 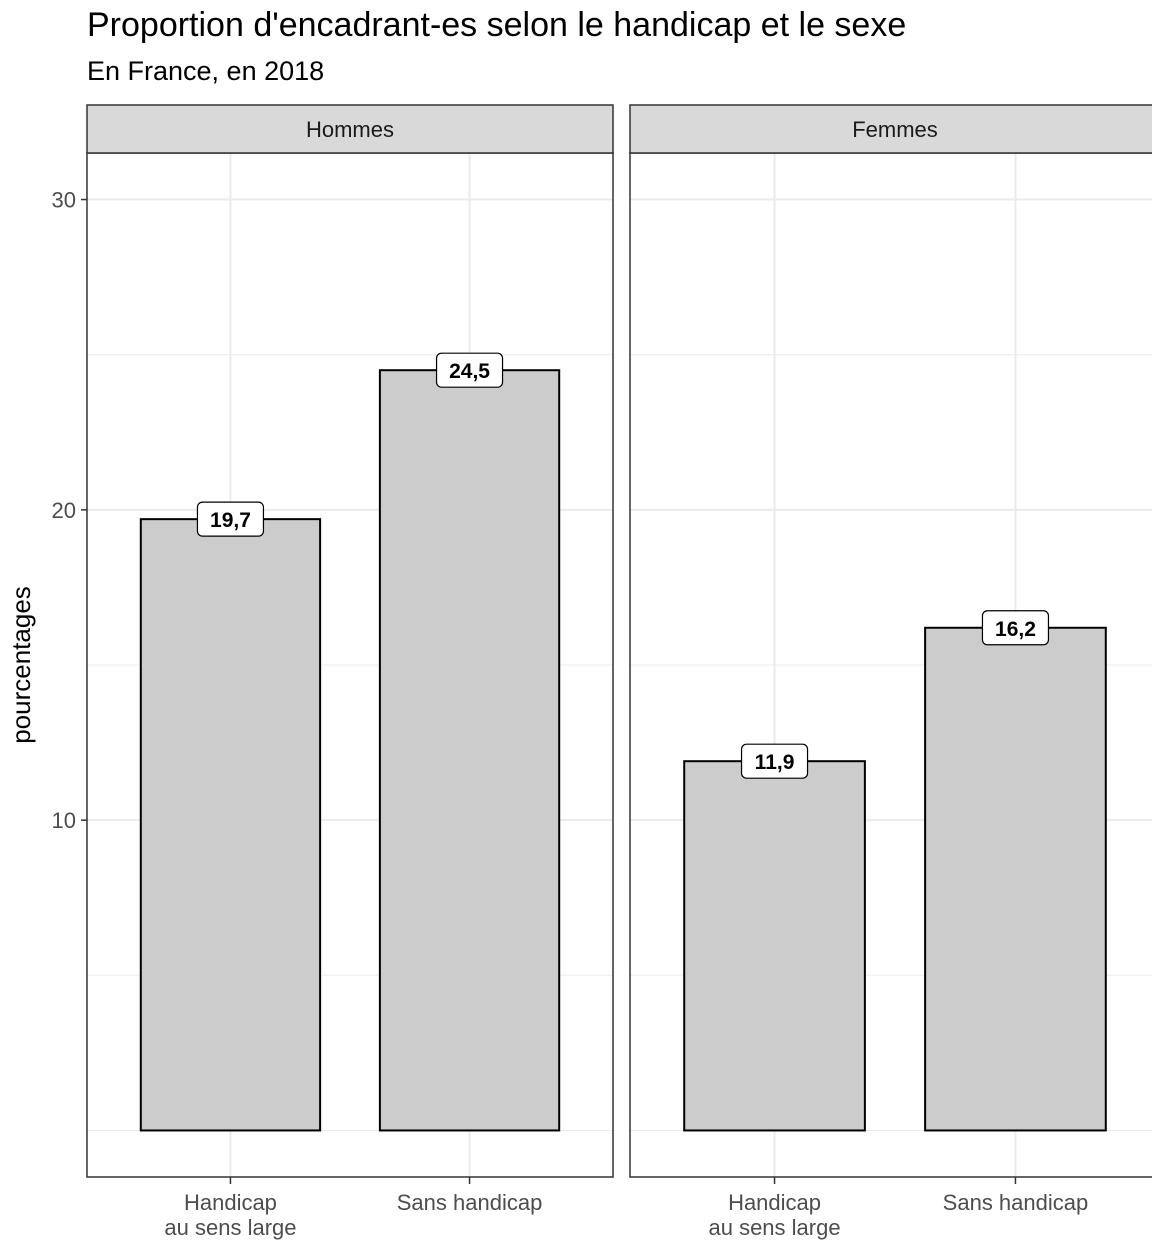 What do you see at coordinates (21, 665) in the screenshot?
I see `y-axis-title: pourcentages` at bounding box center [21, 665].